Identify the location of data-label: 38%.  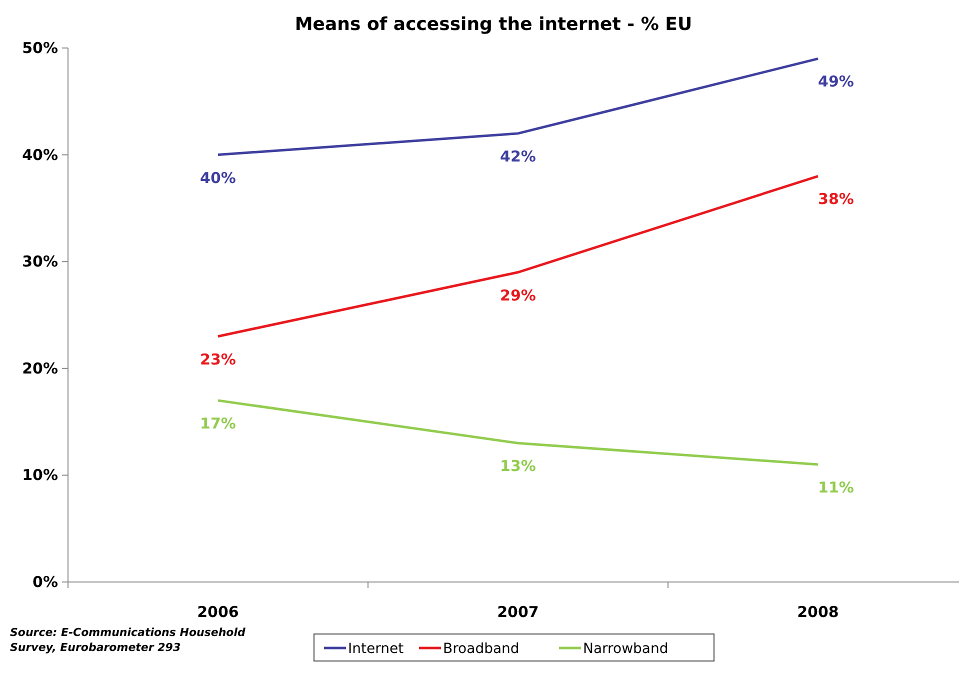
(836, 199).